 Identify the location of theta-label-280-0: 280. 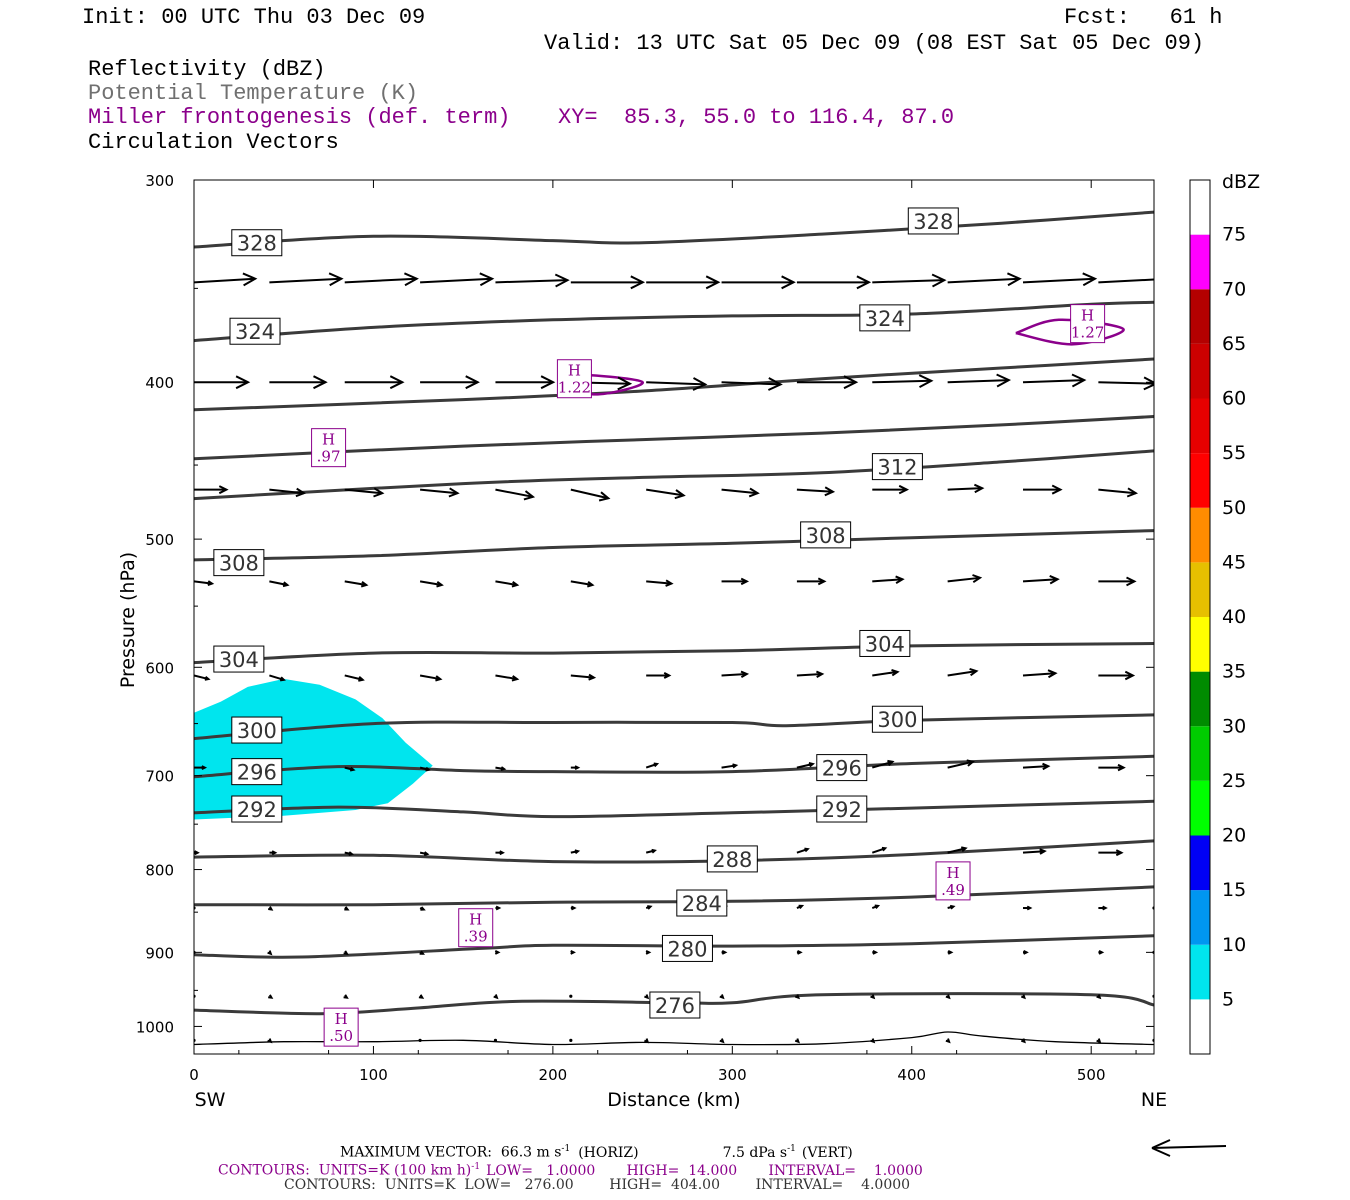
(687, 948).